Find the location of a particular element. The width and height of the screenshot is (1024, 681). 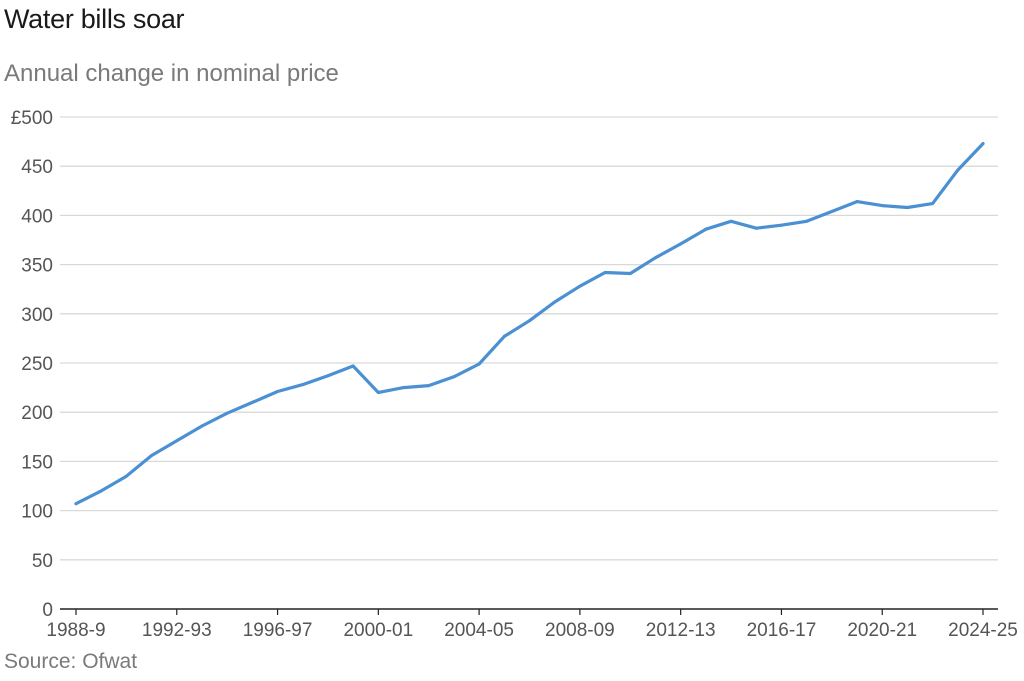

y-tick-label: 200 is located at coordinates (37, 413).